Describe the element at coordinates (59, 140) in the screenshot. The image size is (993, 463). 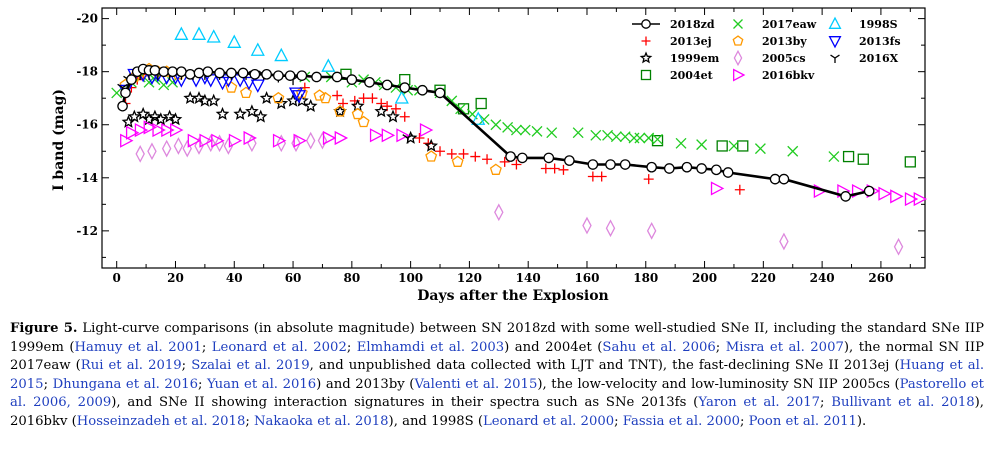
I see `y-axis-label: I band (mag)` at that location.